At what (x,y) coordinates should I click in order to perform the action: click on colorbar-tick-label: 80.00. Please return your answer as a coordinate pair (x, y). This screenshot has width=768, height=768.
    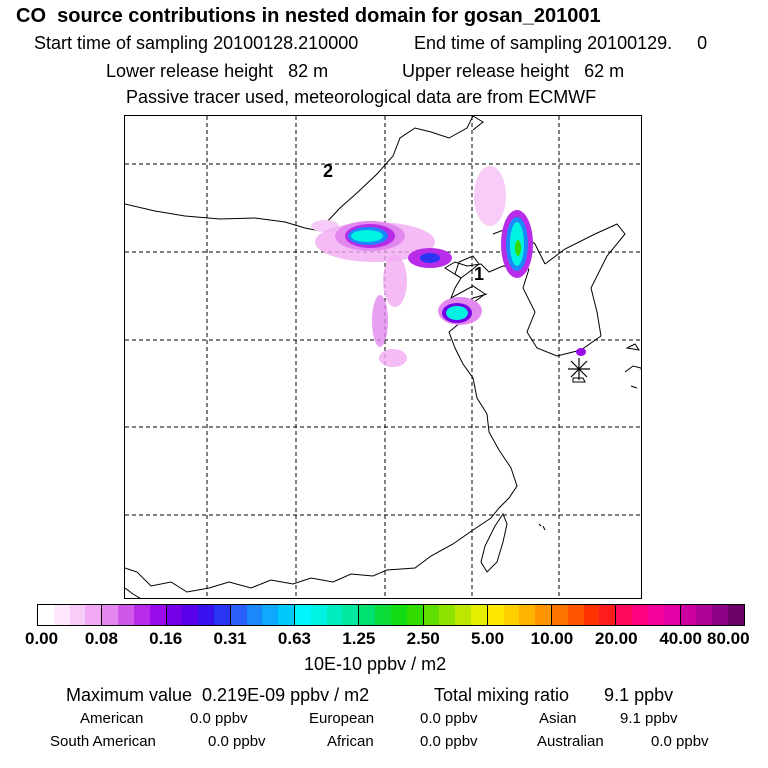
    Looking at the image, I should click on (728, 638).